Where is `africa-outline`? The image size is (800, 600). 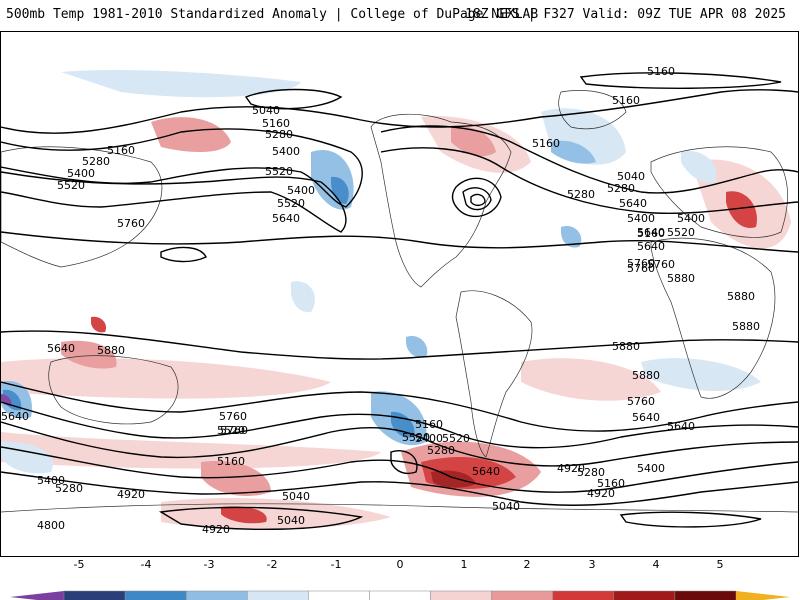 africa-outline is located at coordinates (713, 318).